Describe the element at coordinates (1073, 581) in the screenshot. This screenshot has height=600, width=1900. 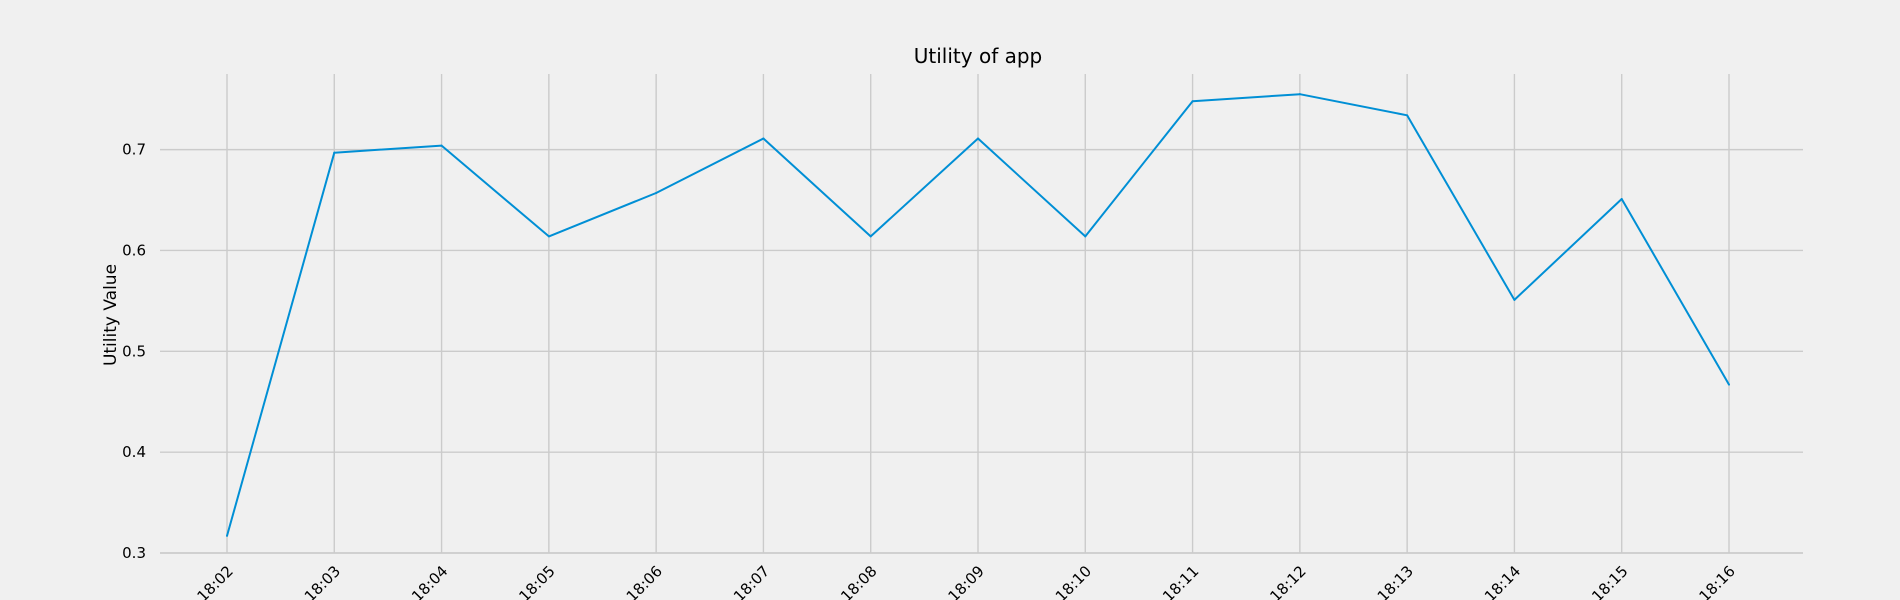
I see `x-tick-label: 18:10` at that location.